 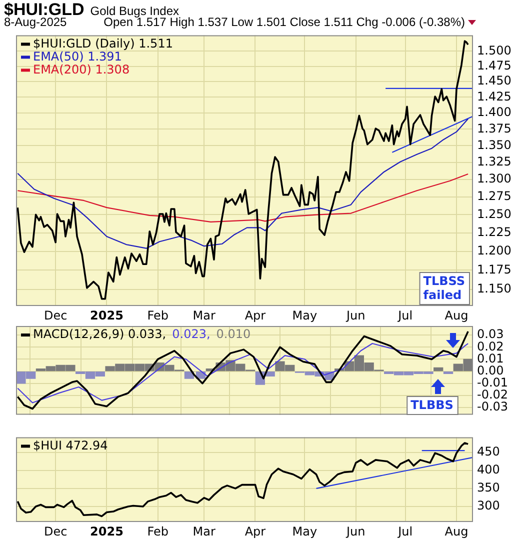 What do you see at coordinates (494, 231) in the screenshot?
I see `y-tick-label: 1.225` at bounding box center [494, 231].